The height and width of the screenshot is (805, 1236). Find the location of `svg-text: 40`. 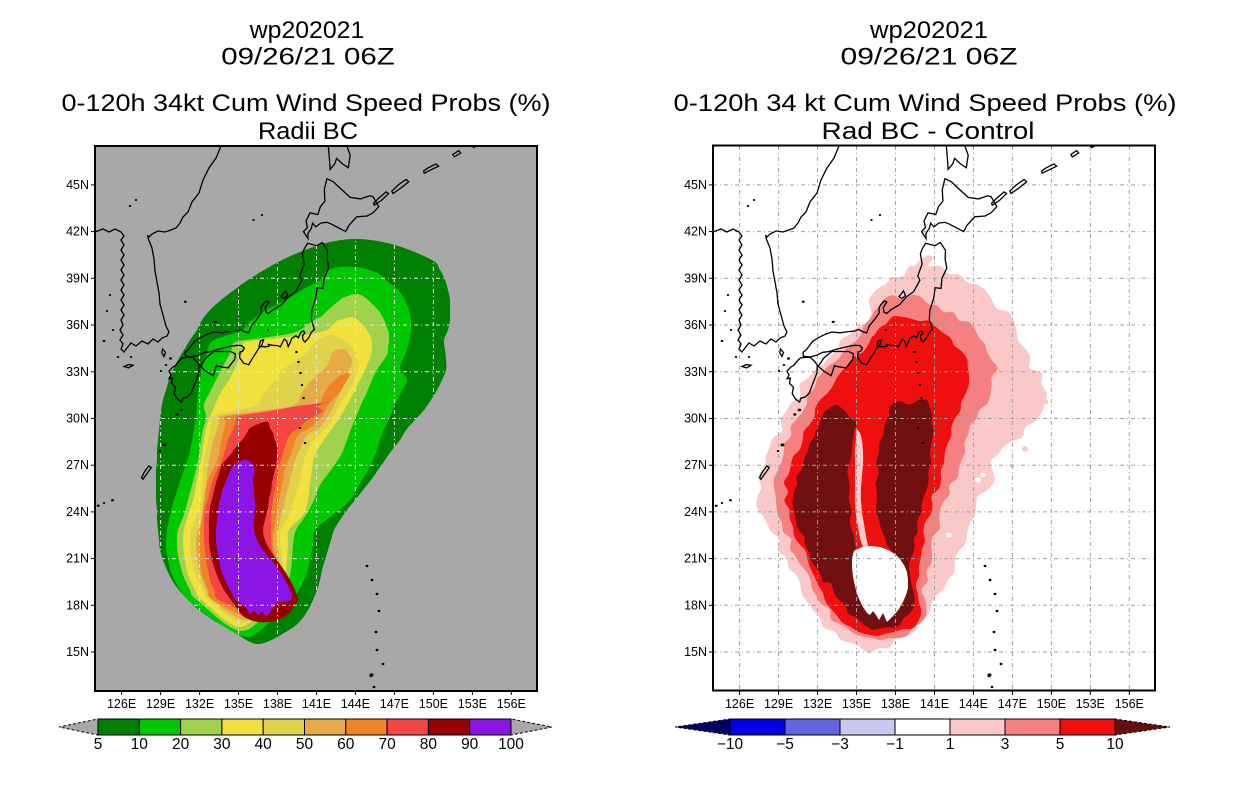

svg-text: 40 is located at coordinates (264, 744).